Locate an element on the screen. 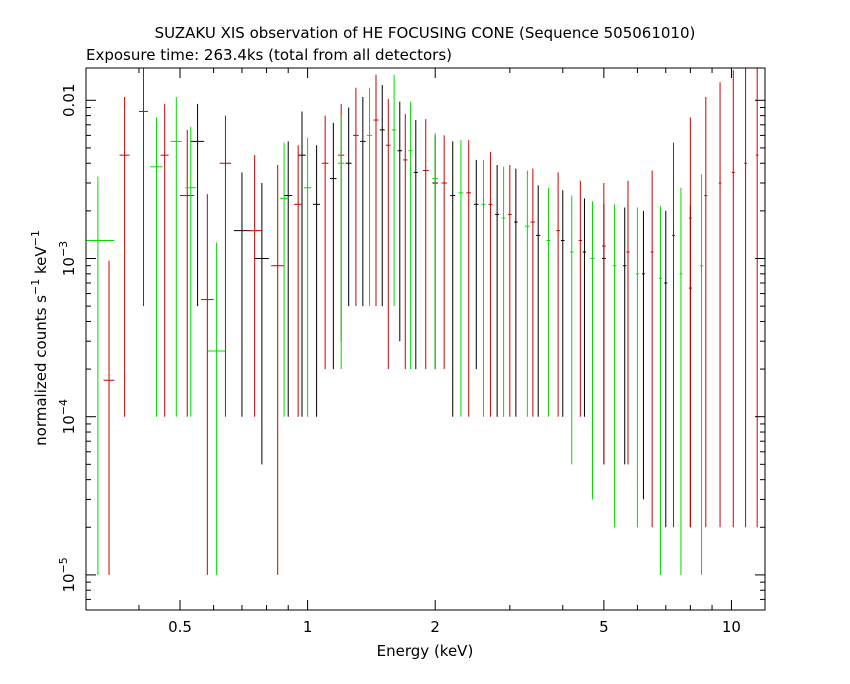 This screenshot has height=684, width=850. y-tick-label-exp: −5 is located at coordinates (63, 565).